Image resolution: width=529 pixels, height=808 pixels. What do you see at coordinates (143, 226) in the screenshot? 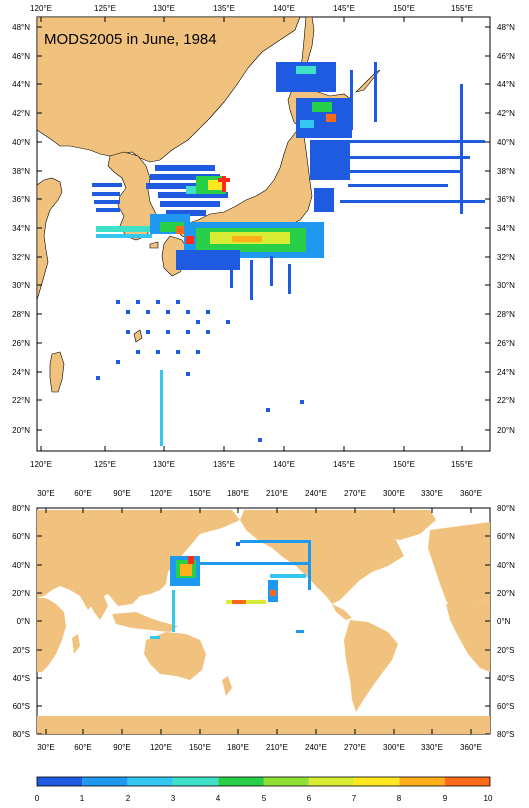
I see `obs-korea-strait` at bounding box center [143, 226].